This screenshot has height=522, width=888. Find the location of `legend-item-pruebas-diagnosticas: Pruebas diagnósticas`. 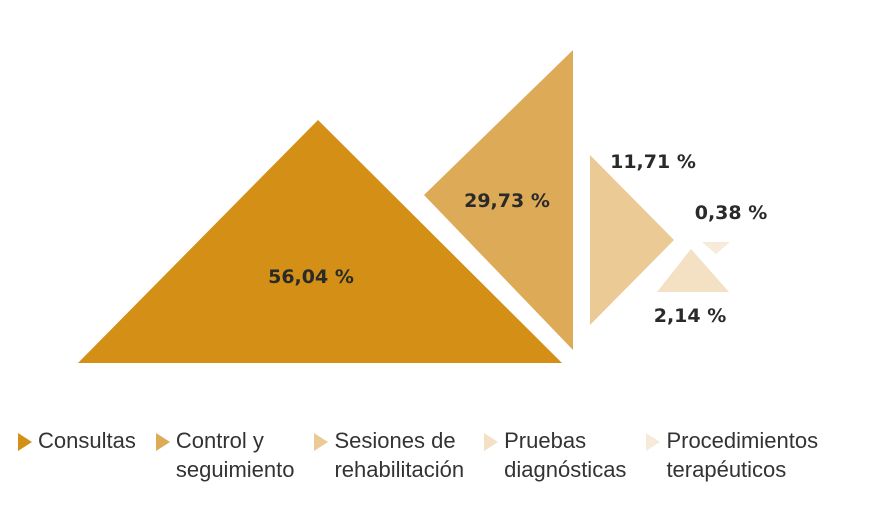

legend-item-pruebas-diagnosticas: Pruebas diagnósticas is located at coordinates (555, 455).